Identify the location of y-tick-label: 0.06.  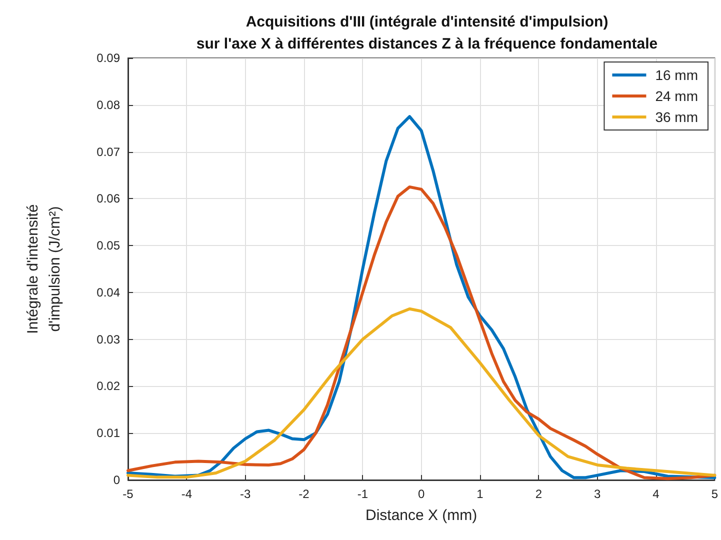
(108, 199).